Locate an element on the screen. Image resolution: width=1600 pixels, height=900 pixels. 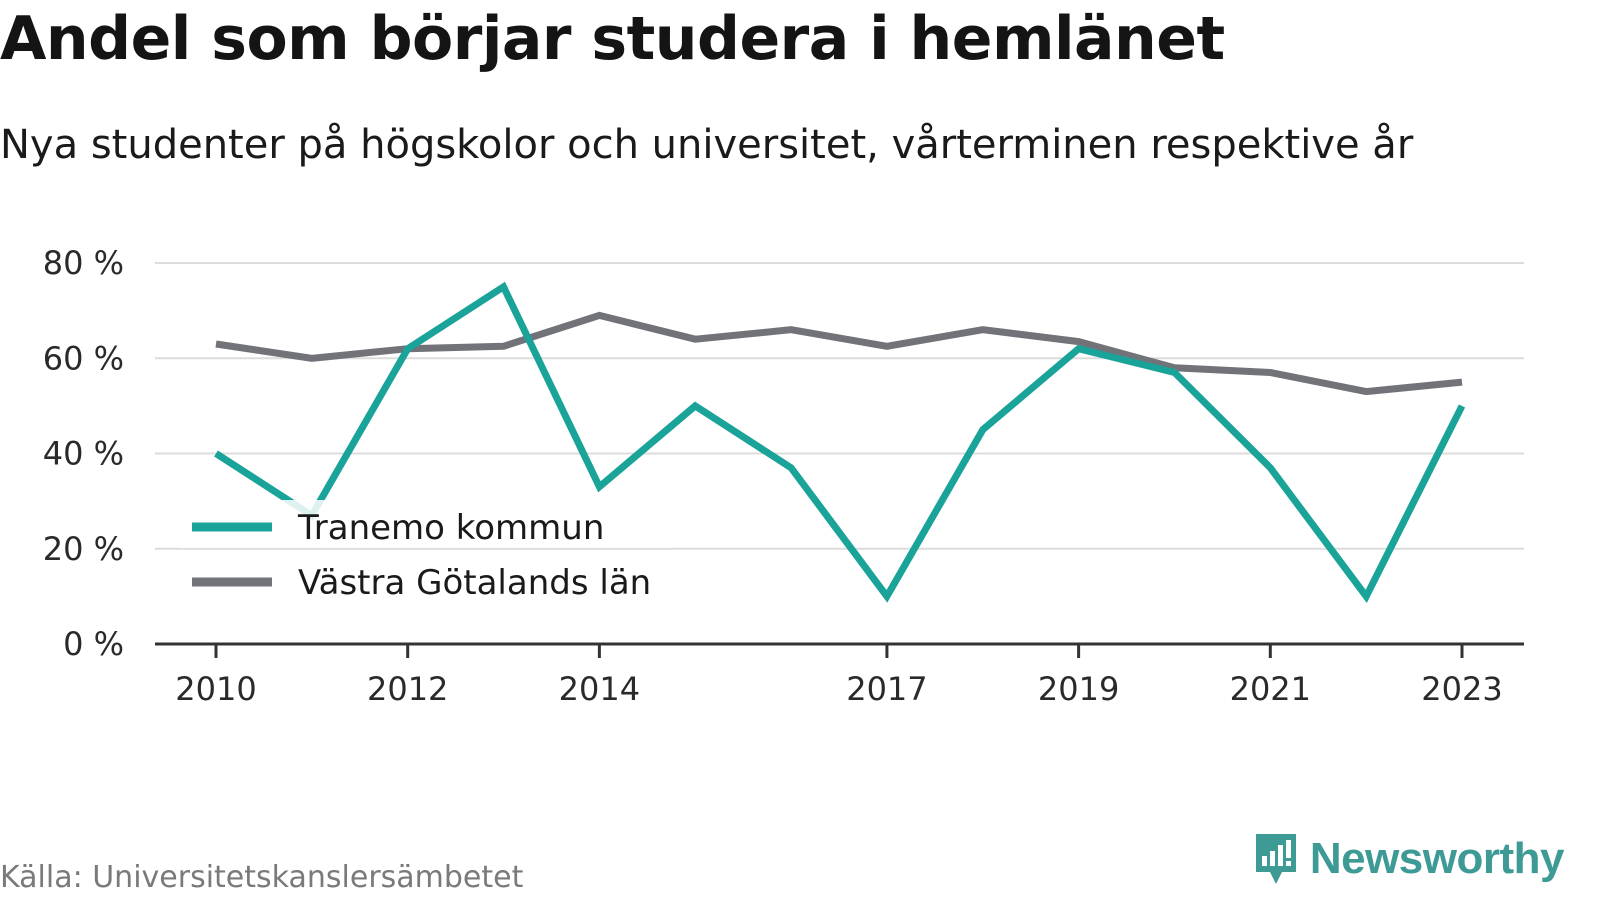
x-tick-label: 2017 is located at coordinates (886, 689).